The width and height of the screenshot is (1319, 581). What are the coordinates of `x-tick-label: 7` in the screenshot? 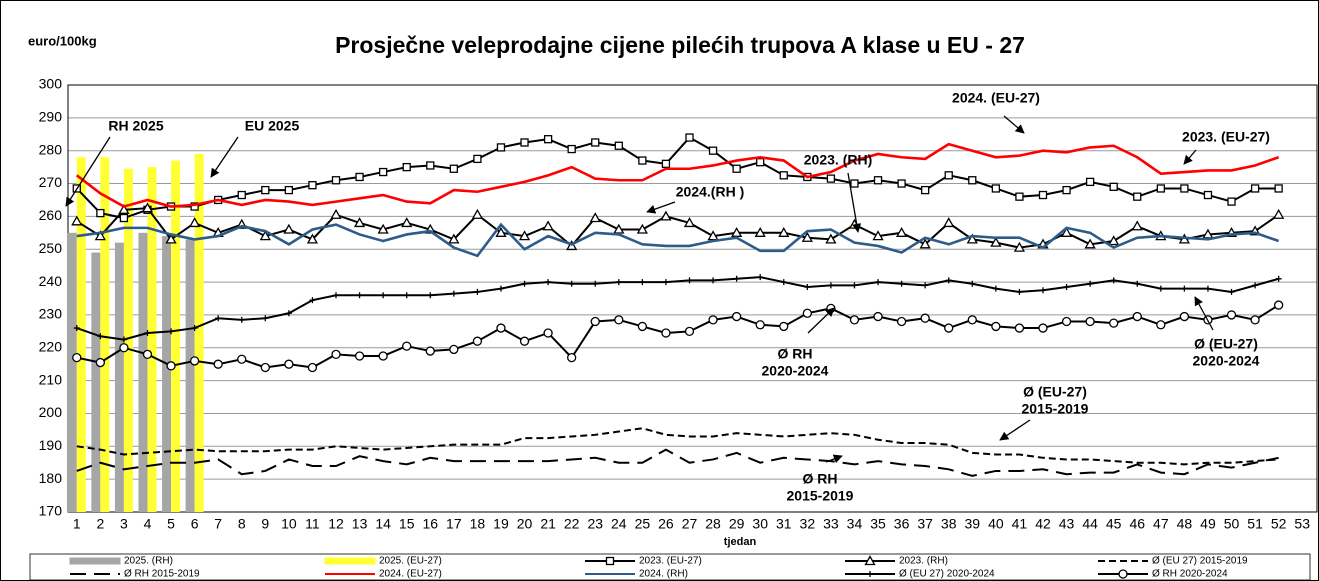 It's located at (218, 524).